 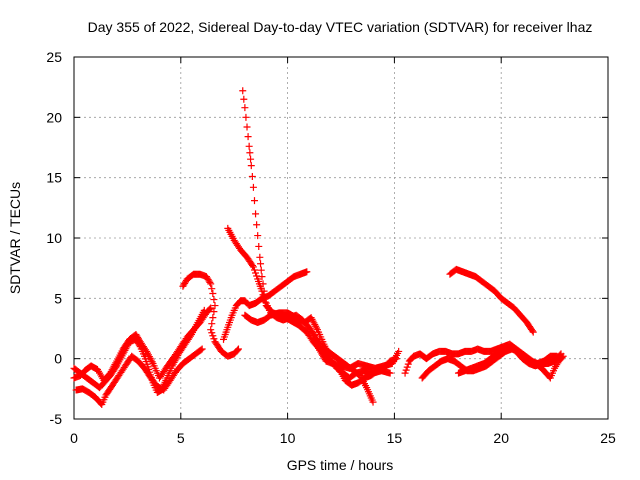 I want to click on x-tick-label: 25, so click(x=608, y=438).